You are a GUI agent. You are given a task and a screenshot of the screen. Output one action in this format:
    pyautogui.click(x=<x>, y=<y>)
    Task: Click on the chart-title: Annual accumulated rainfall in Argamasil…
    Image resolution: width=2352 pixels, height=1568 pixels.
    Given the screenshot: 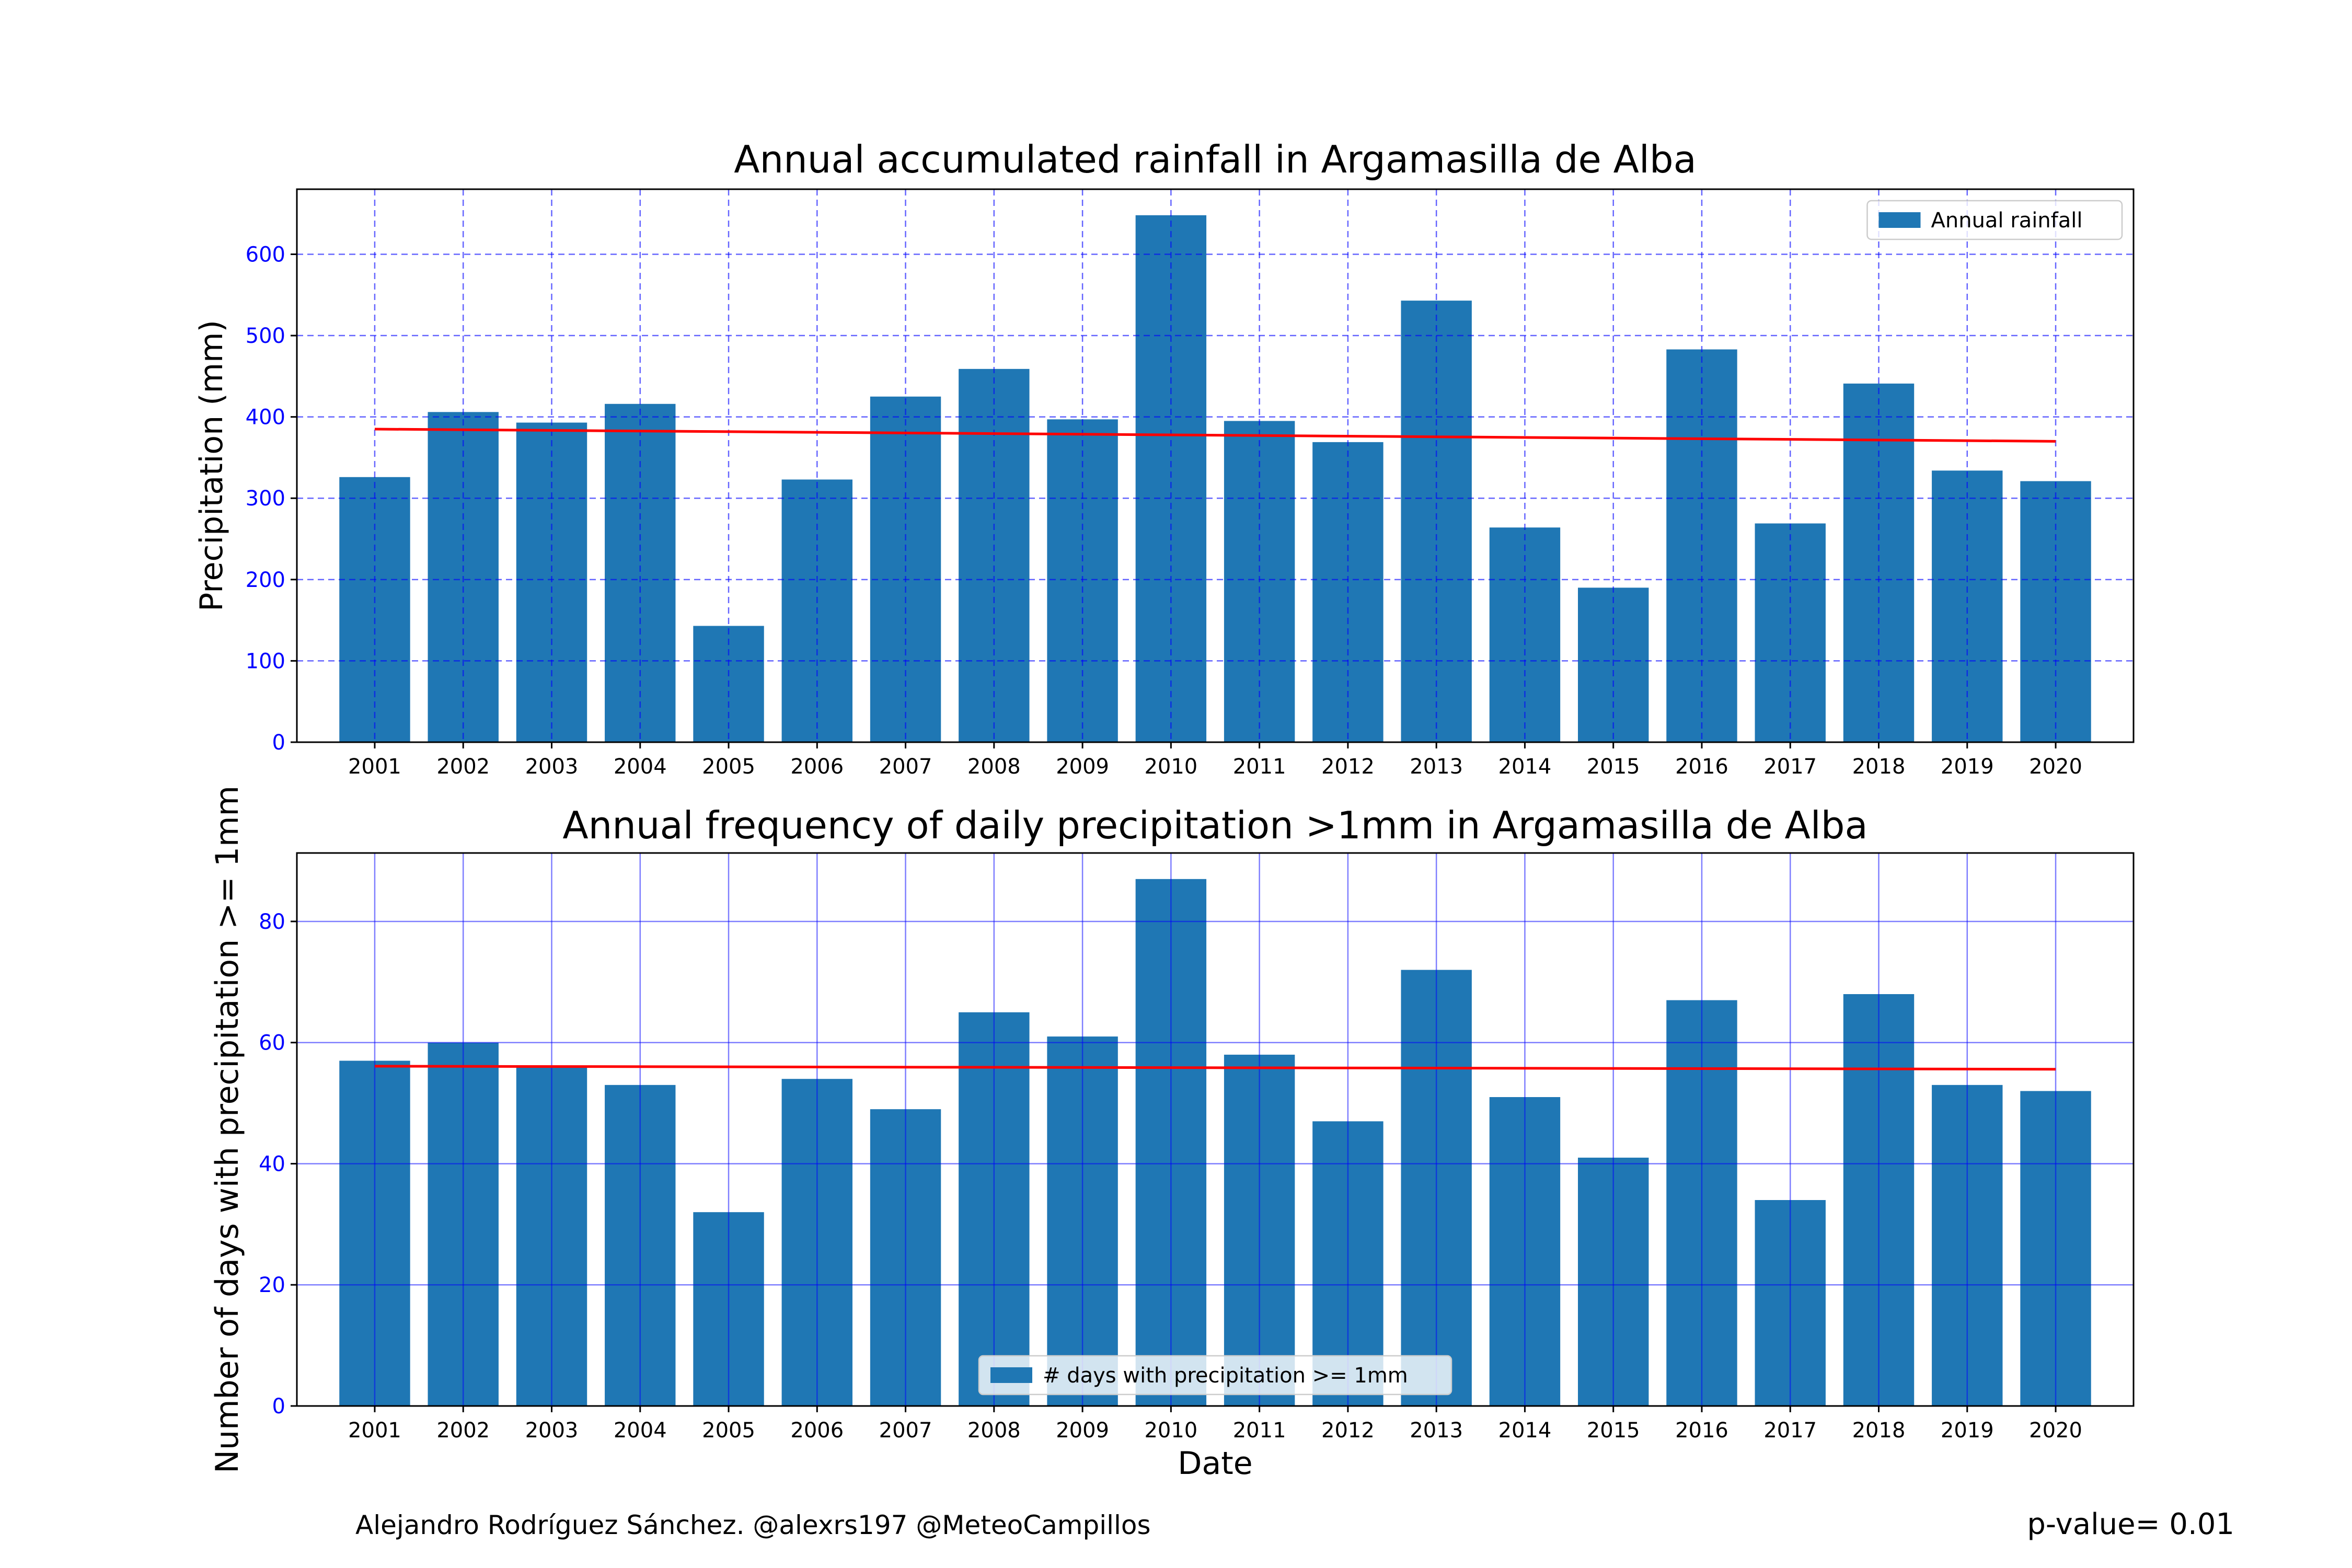 What is the action you would take?
    pyautogui.click(x=1215, y=159)
    